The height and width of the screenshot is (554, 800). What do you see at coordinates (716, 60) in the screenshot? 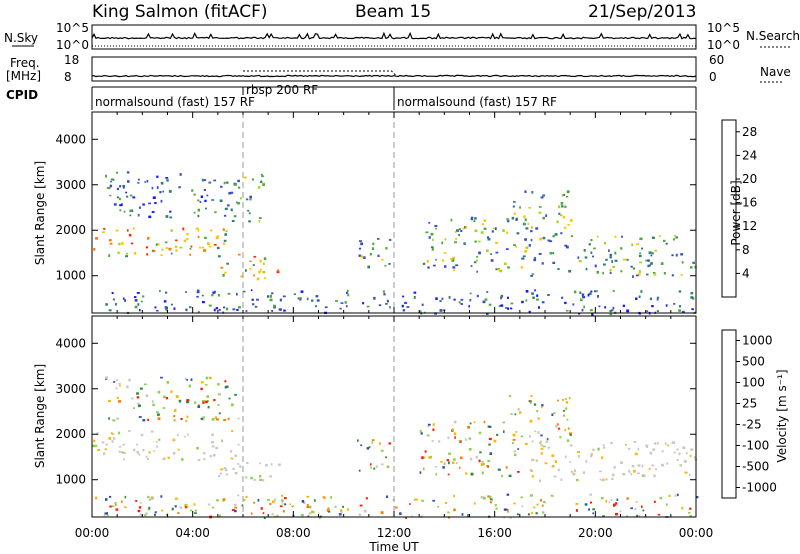
I see `nave-tick-high: 60` at bounding box center [716, 60].